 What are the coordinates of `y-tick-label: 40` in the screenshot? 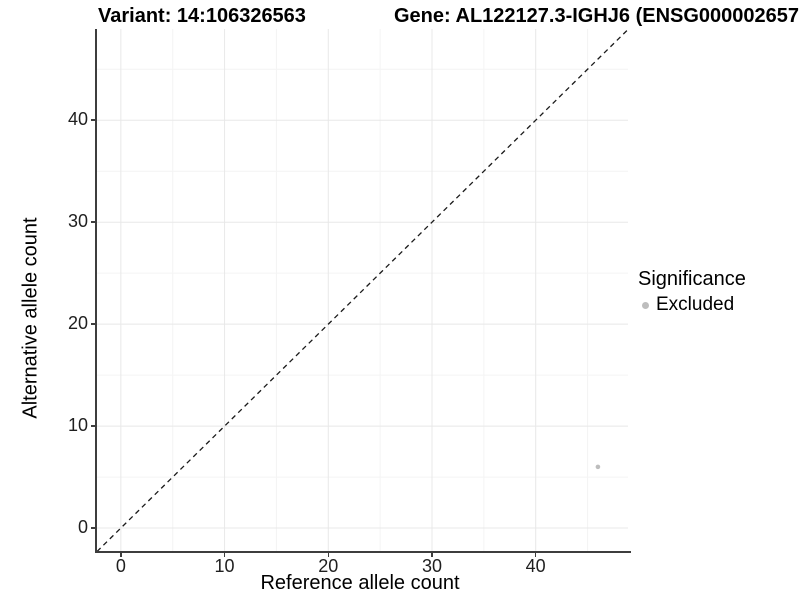 It's located at (77, 119).